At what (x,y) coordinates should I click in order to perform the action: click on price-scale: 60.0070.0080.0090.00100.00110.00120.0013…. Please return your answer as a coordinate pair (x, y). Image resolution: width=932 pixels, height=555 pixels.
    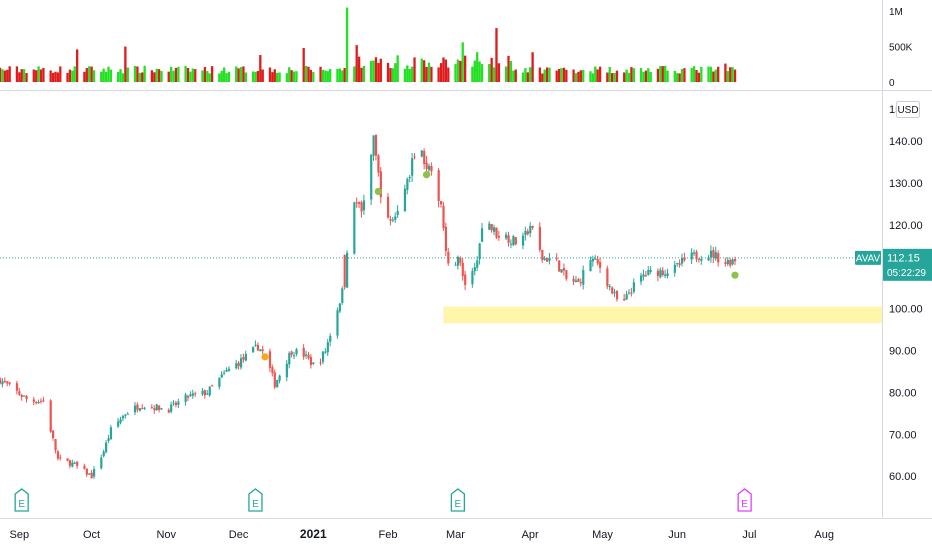
    Looking at the image, I should click on (906, 293).